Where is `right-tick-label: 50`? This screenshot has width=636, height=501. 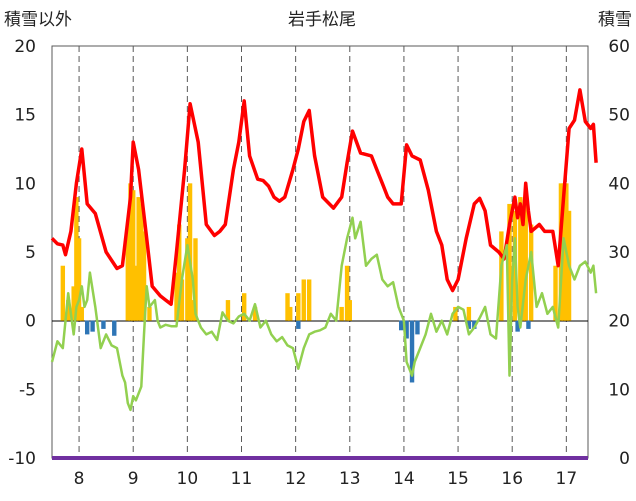 right-tick-label: 50 is located at coordinates (619, 116).